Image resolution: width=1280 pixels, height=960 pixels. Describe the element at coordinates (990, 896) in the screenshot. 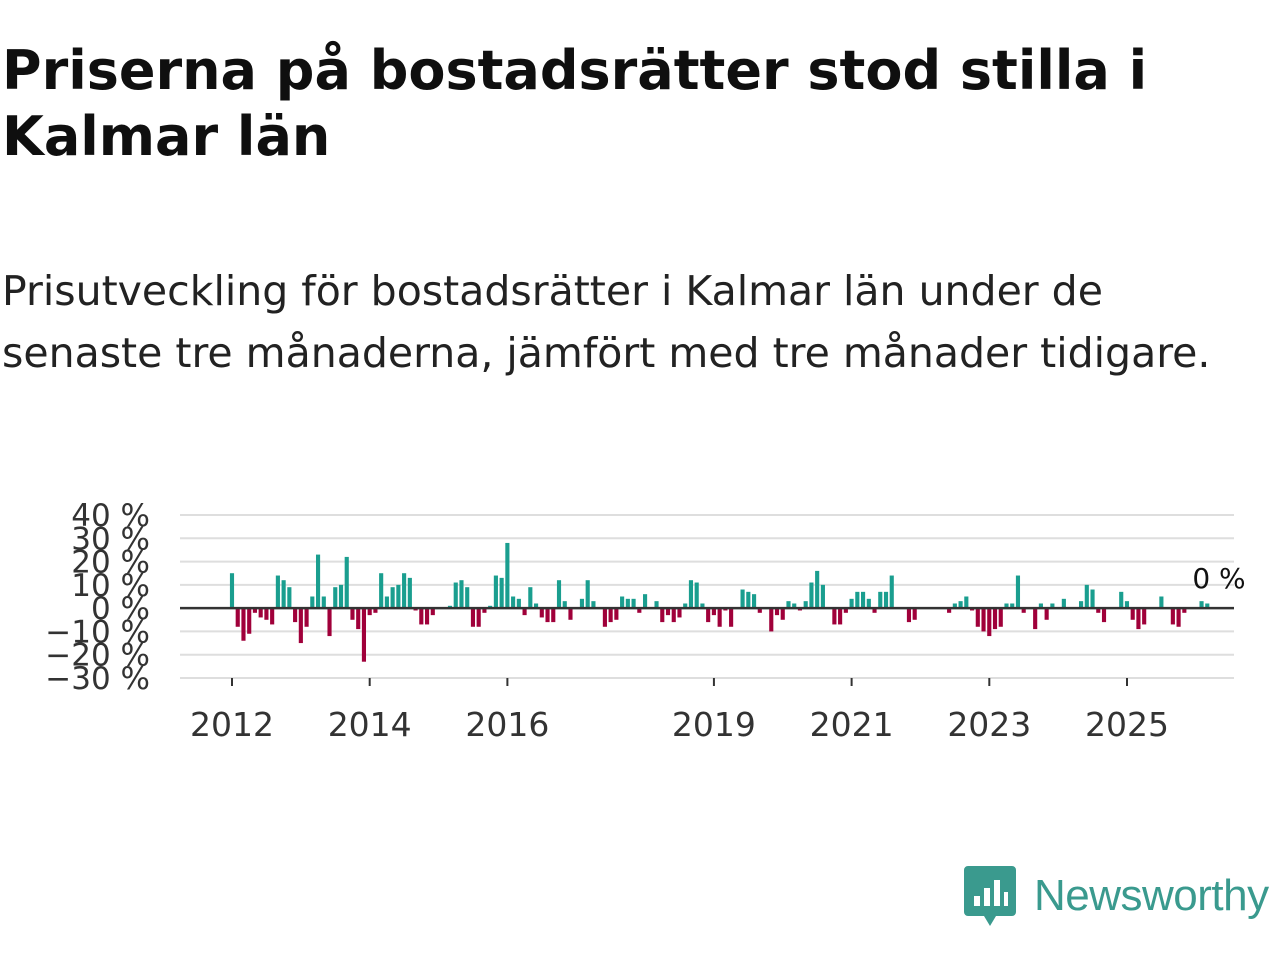

I see `newsworthy-logo-icon` at that location.